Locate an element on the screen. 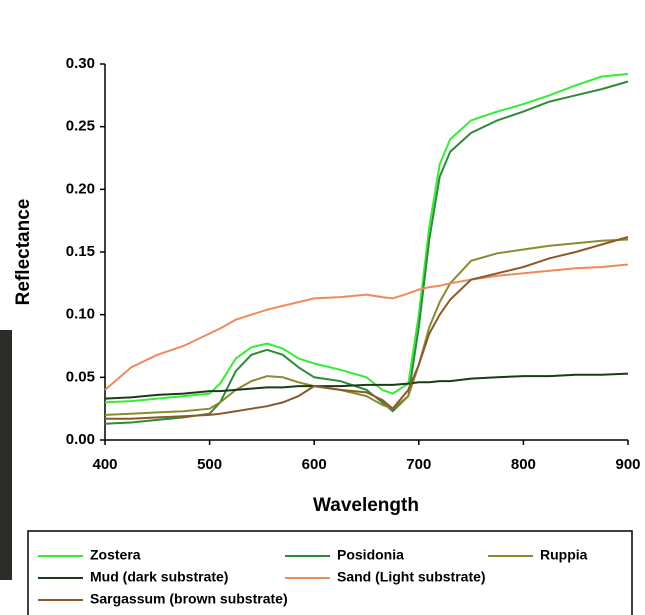  y-axis-label: Reflectance is located at coordinates (23, 252).